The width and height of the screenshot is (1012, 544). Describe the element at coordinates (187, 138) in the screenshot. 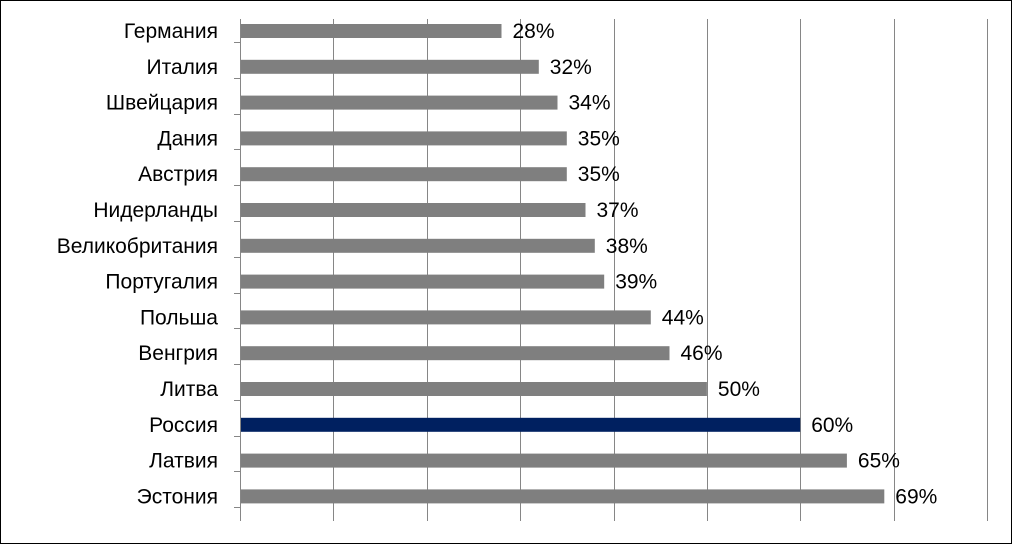

I see `category-label: Дания` at that location.